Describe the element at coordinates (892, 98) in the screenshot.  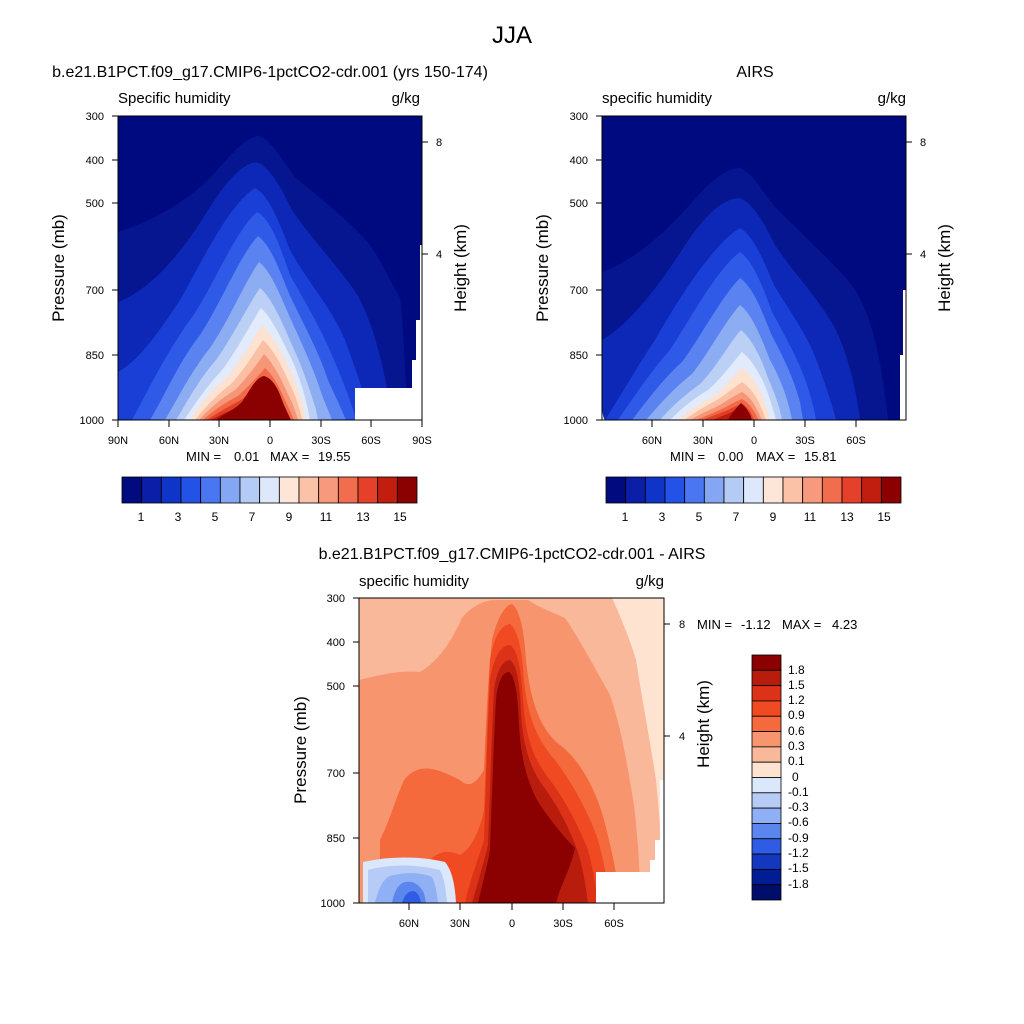
I see `panel-airs-subtitle-right: g/kg` at that location.